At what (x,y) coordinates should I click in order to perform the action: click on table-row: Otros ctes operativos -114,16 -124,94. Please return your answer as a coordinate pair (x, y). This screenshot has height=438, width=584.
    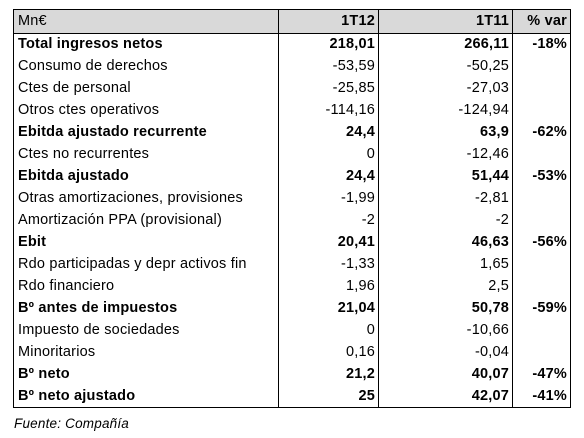
    Looking at the image, I should click on (292, 110).